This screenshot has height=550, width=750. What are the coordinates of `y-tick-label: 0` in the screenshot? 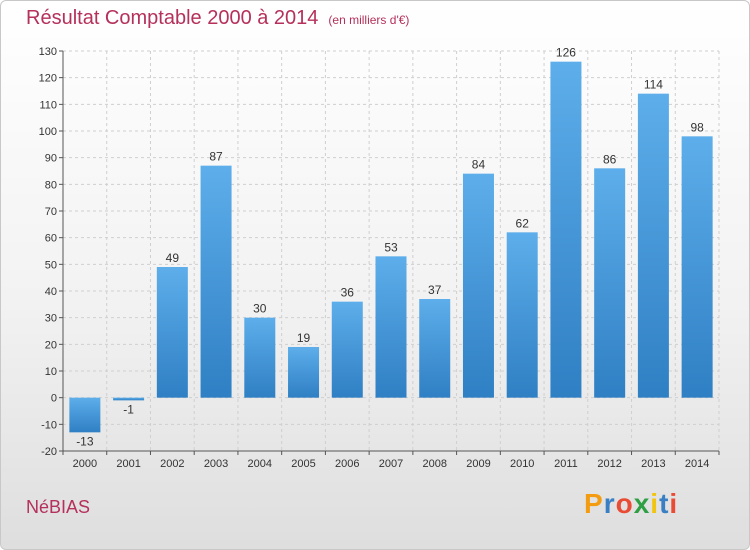 It's located at (54, 399).